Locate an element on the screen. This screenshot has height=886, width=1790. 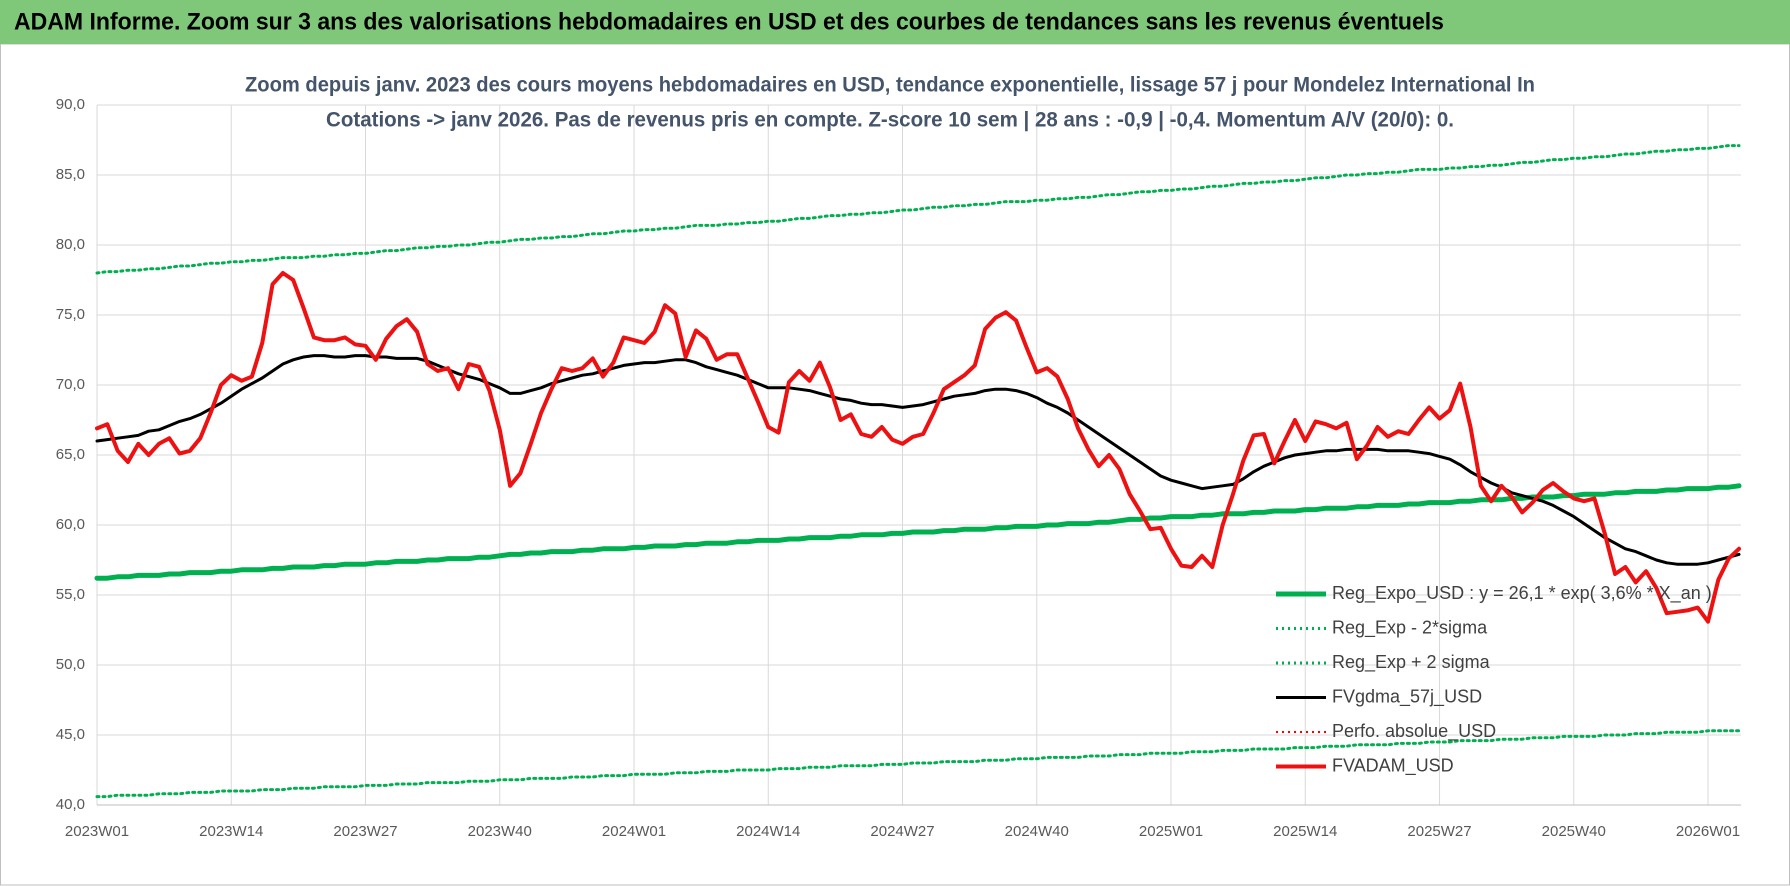
header-bar is located at coordinates (895, 22).